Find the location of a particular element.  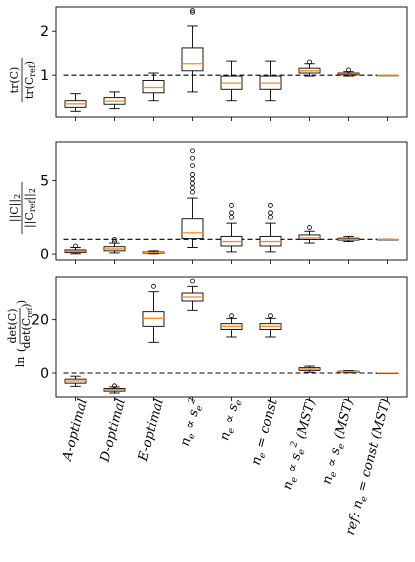

xcat-e-optimal: E-optimal is located at coordinates (151, 430).